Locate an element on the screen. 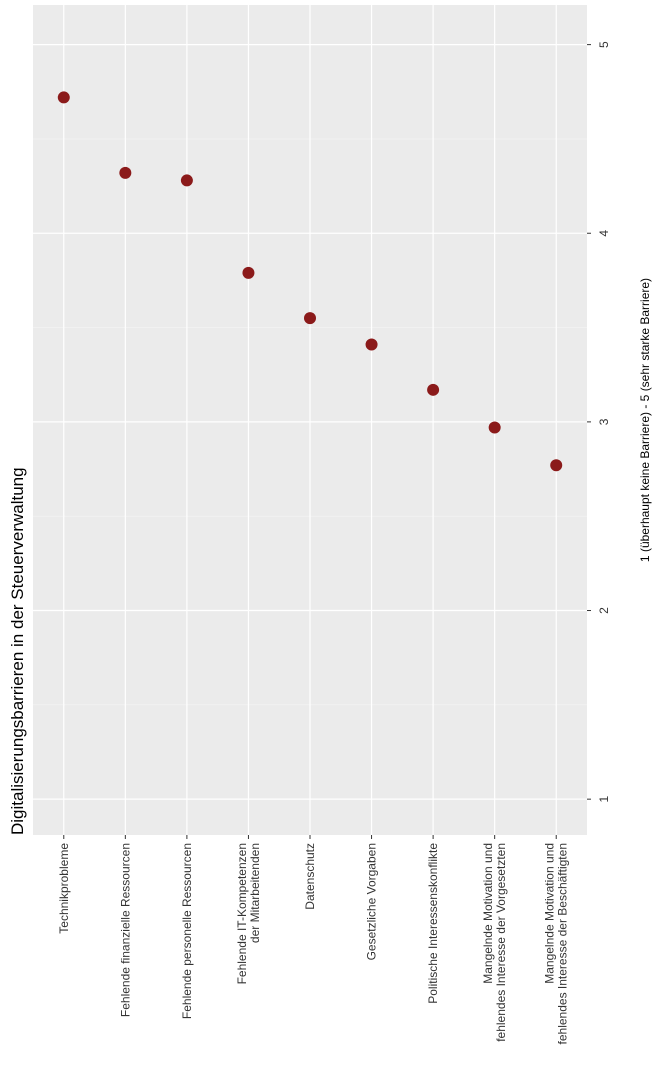 Image resolution: width=656 pixels, height=1077 pixels. y-tick-label: 4 is located at coordinates (604, 233).